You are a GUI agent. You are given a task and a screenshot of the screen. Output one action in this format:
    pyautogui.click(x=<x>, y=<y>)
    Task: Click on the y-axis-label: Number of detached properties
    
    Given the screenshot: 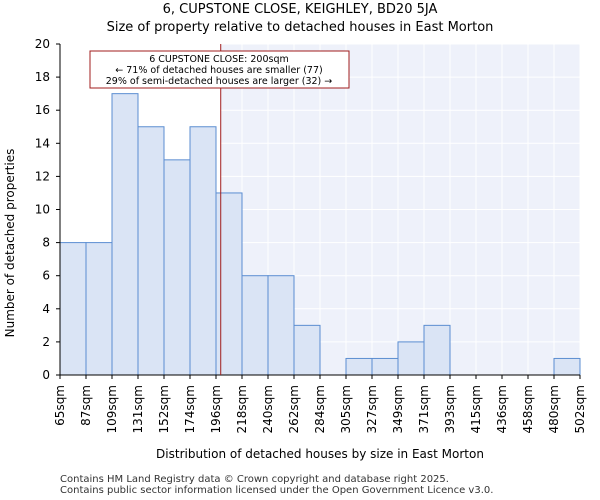 What is the action you would take?
    pyautogui.click(x=10, y=243)
    